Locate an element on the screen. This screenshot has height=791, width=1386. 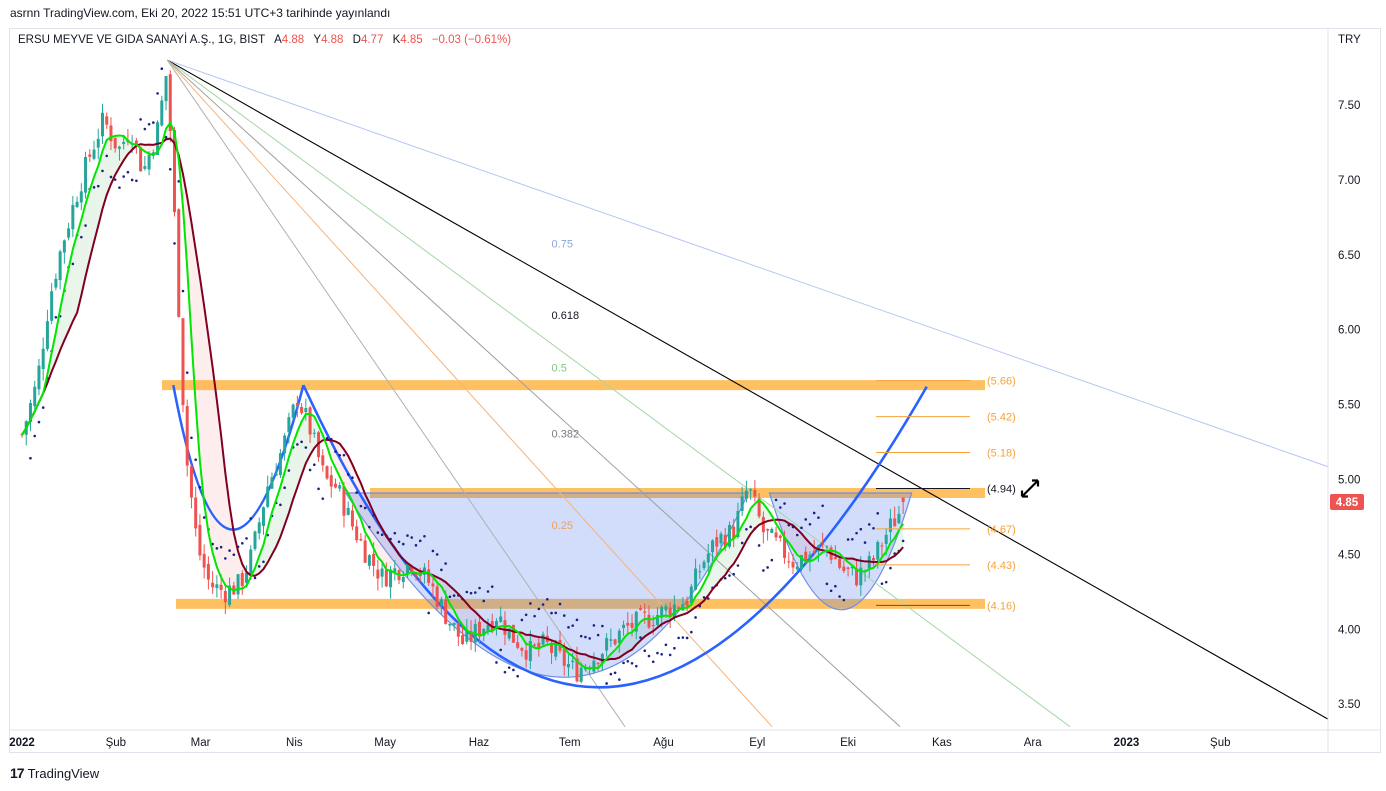
x-tick-label: Nis is located at coordinates (294, 743).